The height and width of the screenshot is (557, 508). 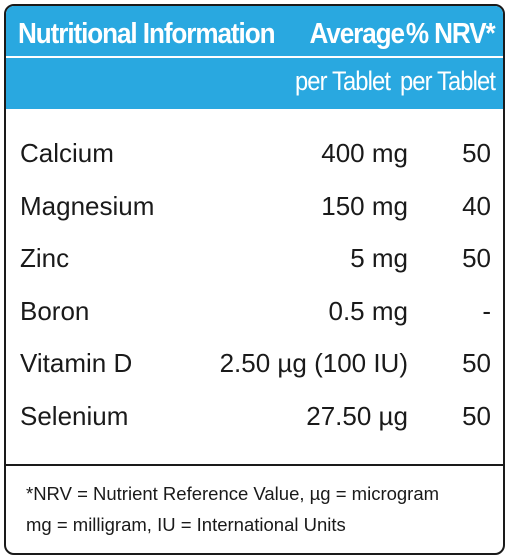 I want to click on table-row: Boron 0.5 mg -, so click(x=254, y=314).